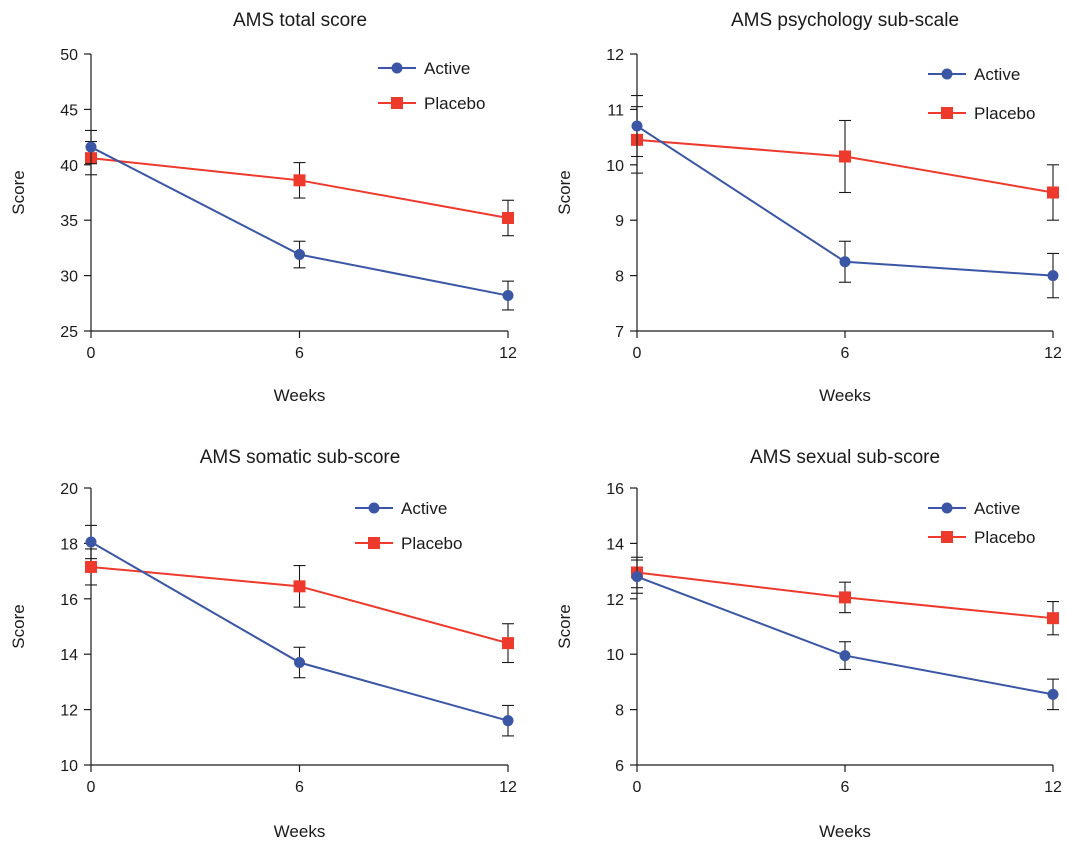 The height and width of the screenshot is (842, 1067). What do you see at coordinates (615, 110) in the screenshot?
I see `y-tick-label: 11` at bounding box center [615, 110].